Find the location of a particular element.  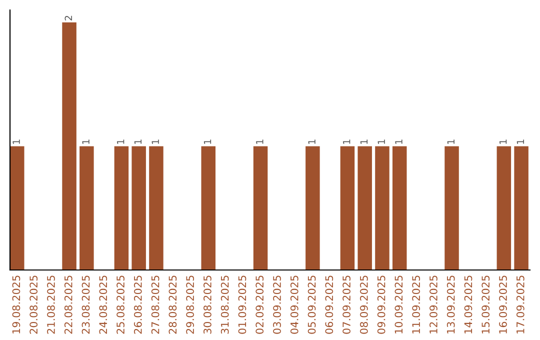

x-tick-label: 28.08.2025 is located at coordinates (172, 305).